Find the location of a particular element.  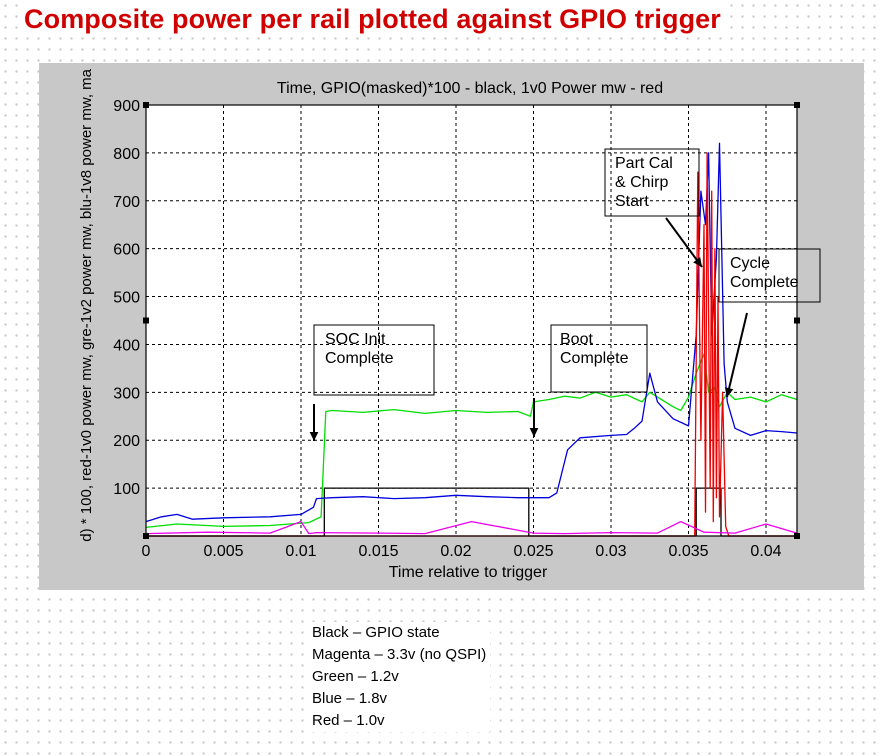

legend-line-1v2: Green – 1.2v is located at coordinates (355, 676).